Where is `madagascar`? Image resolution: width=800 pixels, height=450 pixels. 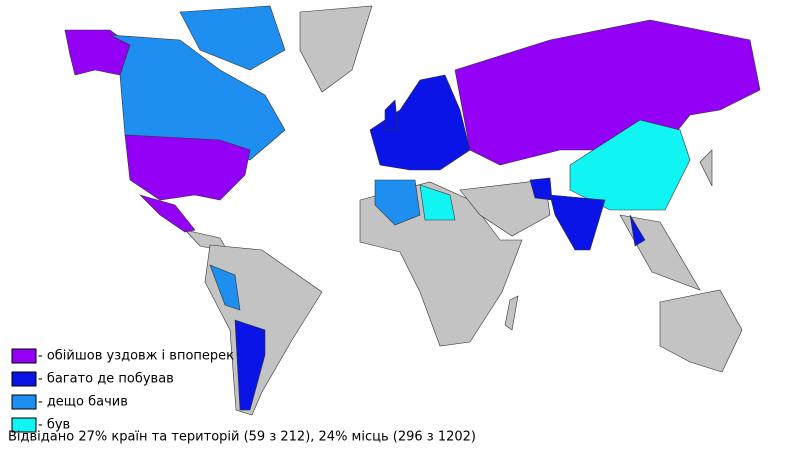 madagascar is located at coordinates (511, 313).